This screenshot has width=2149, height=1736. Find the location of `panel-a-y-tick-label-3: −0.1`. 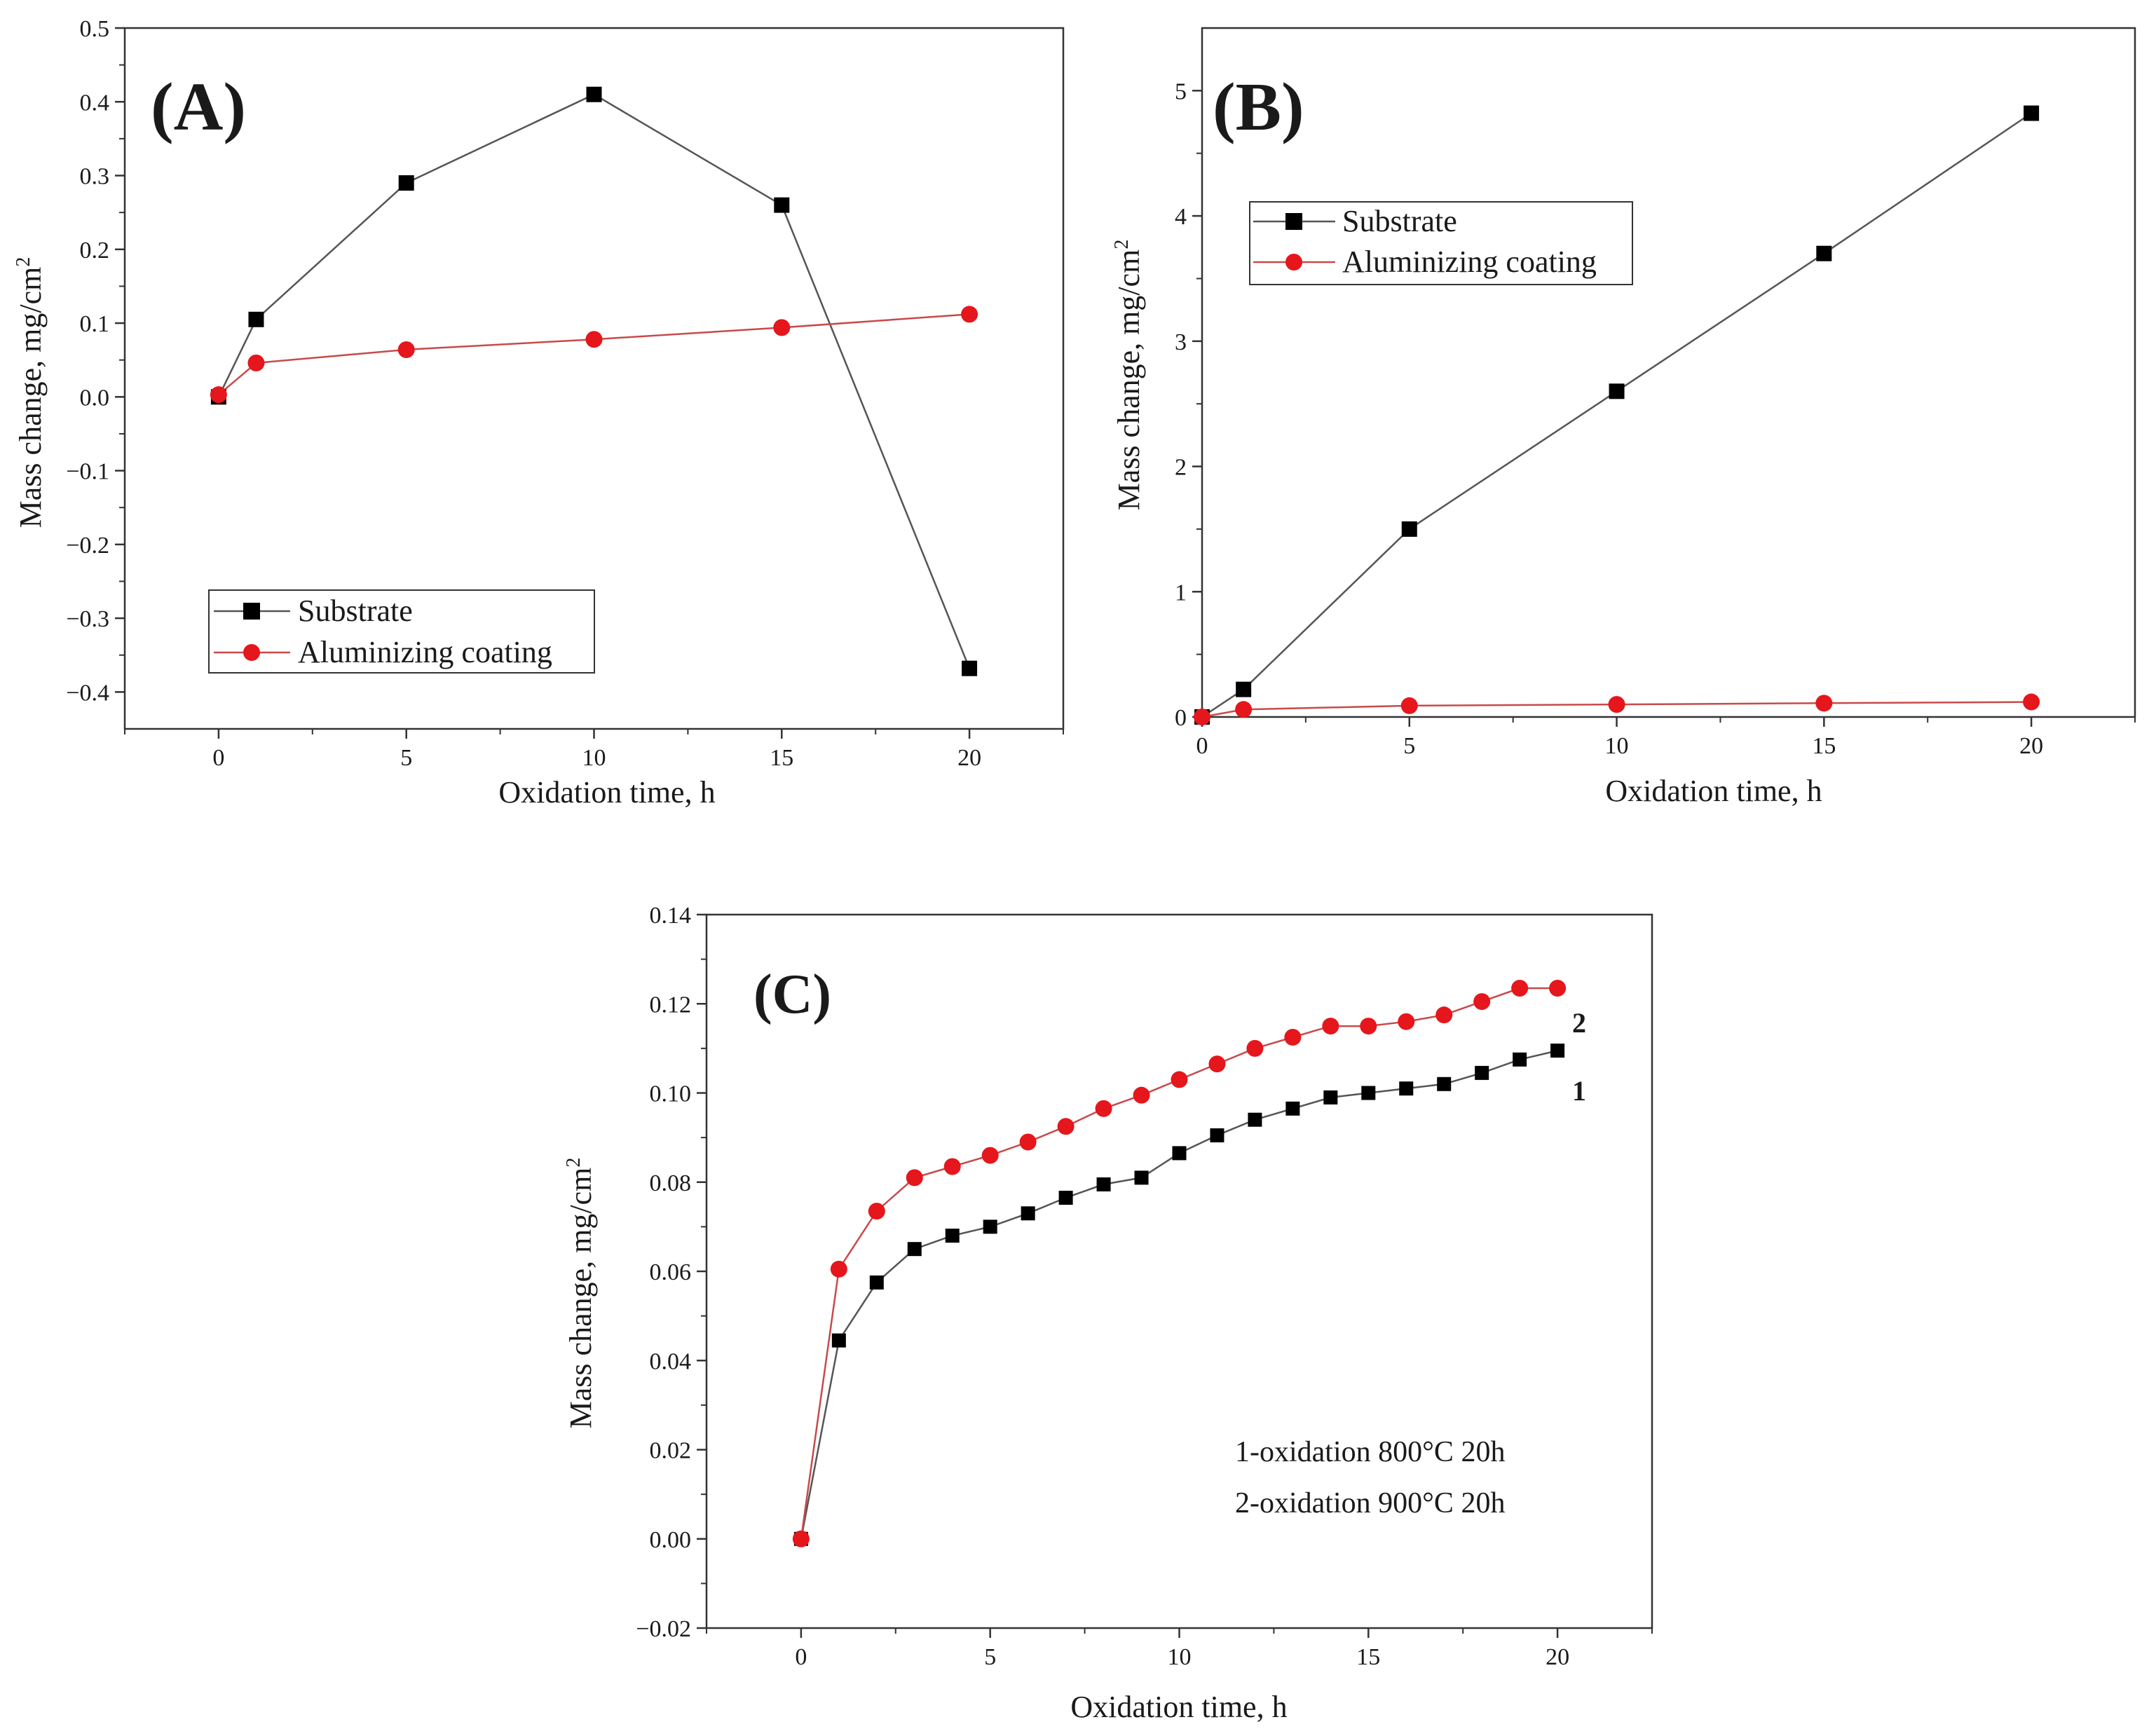

panel-a-y-tick-label-3: −0.1 is located at coordinates (87, 472).